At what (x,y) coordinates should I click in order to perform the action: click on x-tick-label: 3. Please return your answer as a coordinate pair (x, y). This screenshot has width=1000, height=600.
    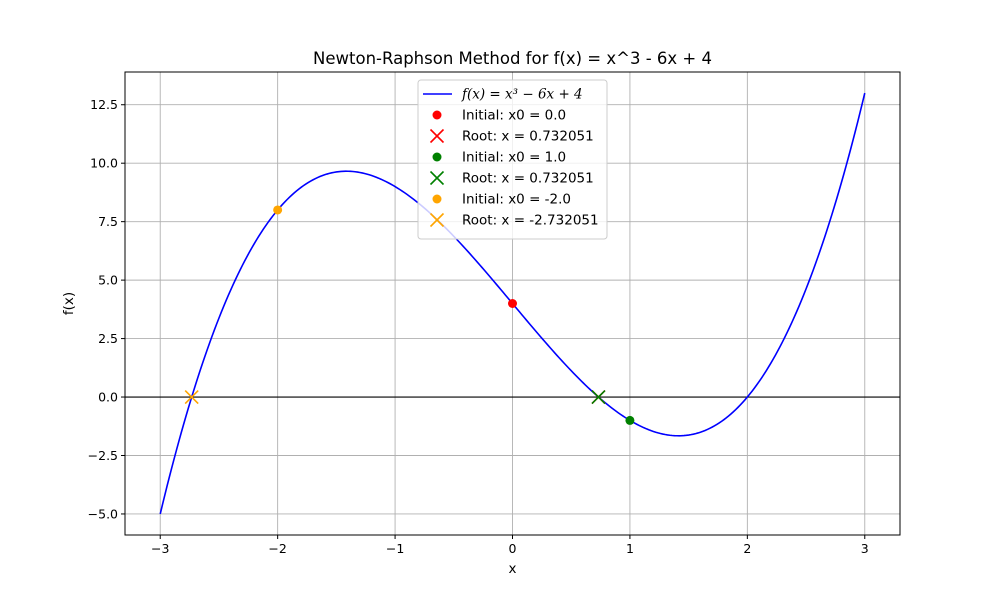
    Looking at the image, I should click on (865, 548).